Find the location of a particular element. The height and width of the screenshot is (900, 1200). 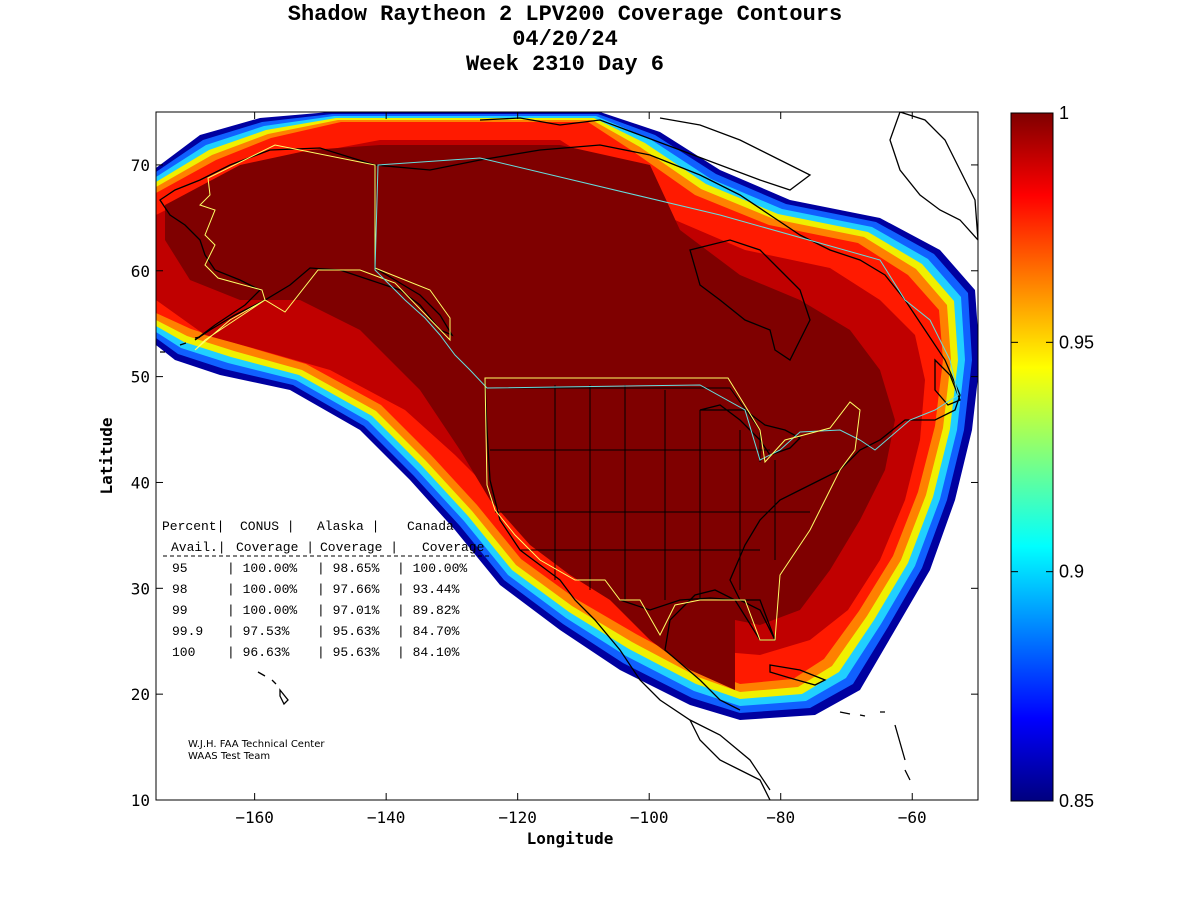

colorbar-tick-label: 0.85 is located at coordinates (1076, 801).